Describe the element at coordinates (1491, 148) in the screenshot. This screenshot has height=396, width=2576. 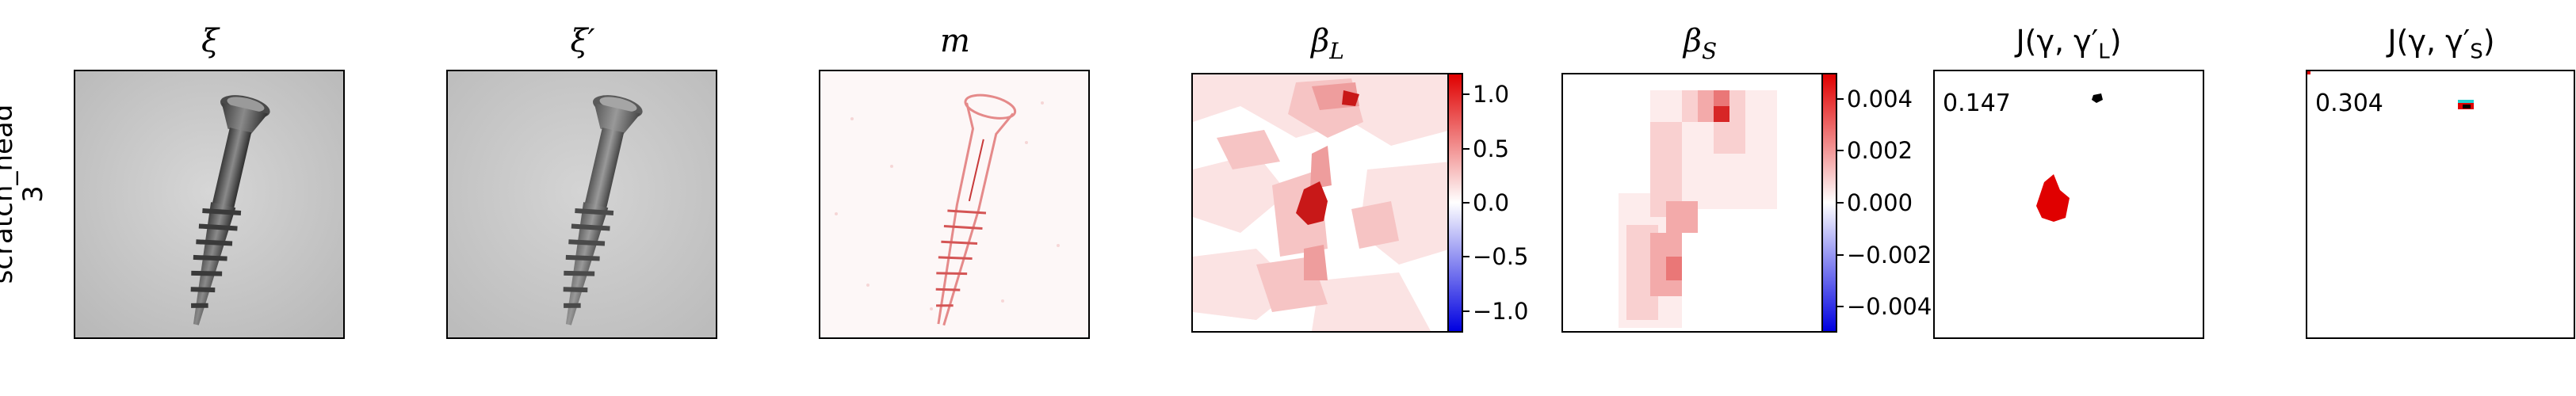
I see `colorbar-tick-label: 0.5` at that location.